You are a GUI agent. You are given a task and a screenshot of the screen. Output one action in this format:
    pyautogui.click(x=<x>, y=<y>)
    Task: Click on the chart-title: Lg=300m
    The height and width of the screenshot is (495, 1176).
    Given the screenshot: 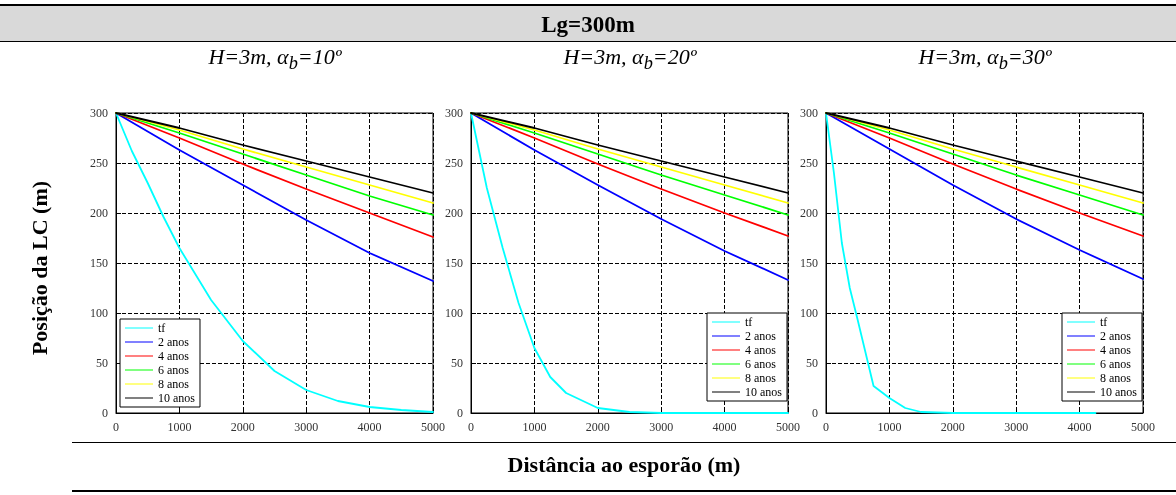 What is the action you would take?
    pyautogui.click(x=588, y=23)
    